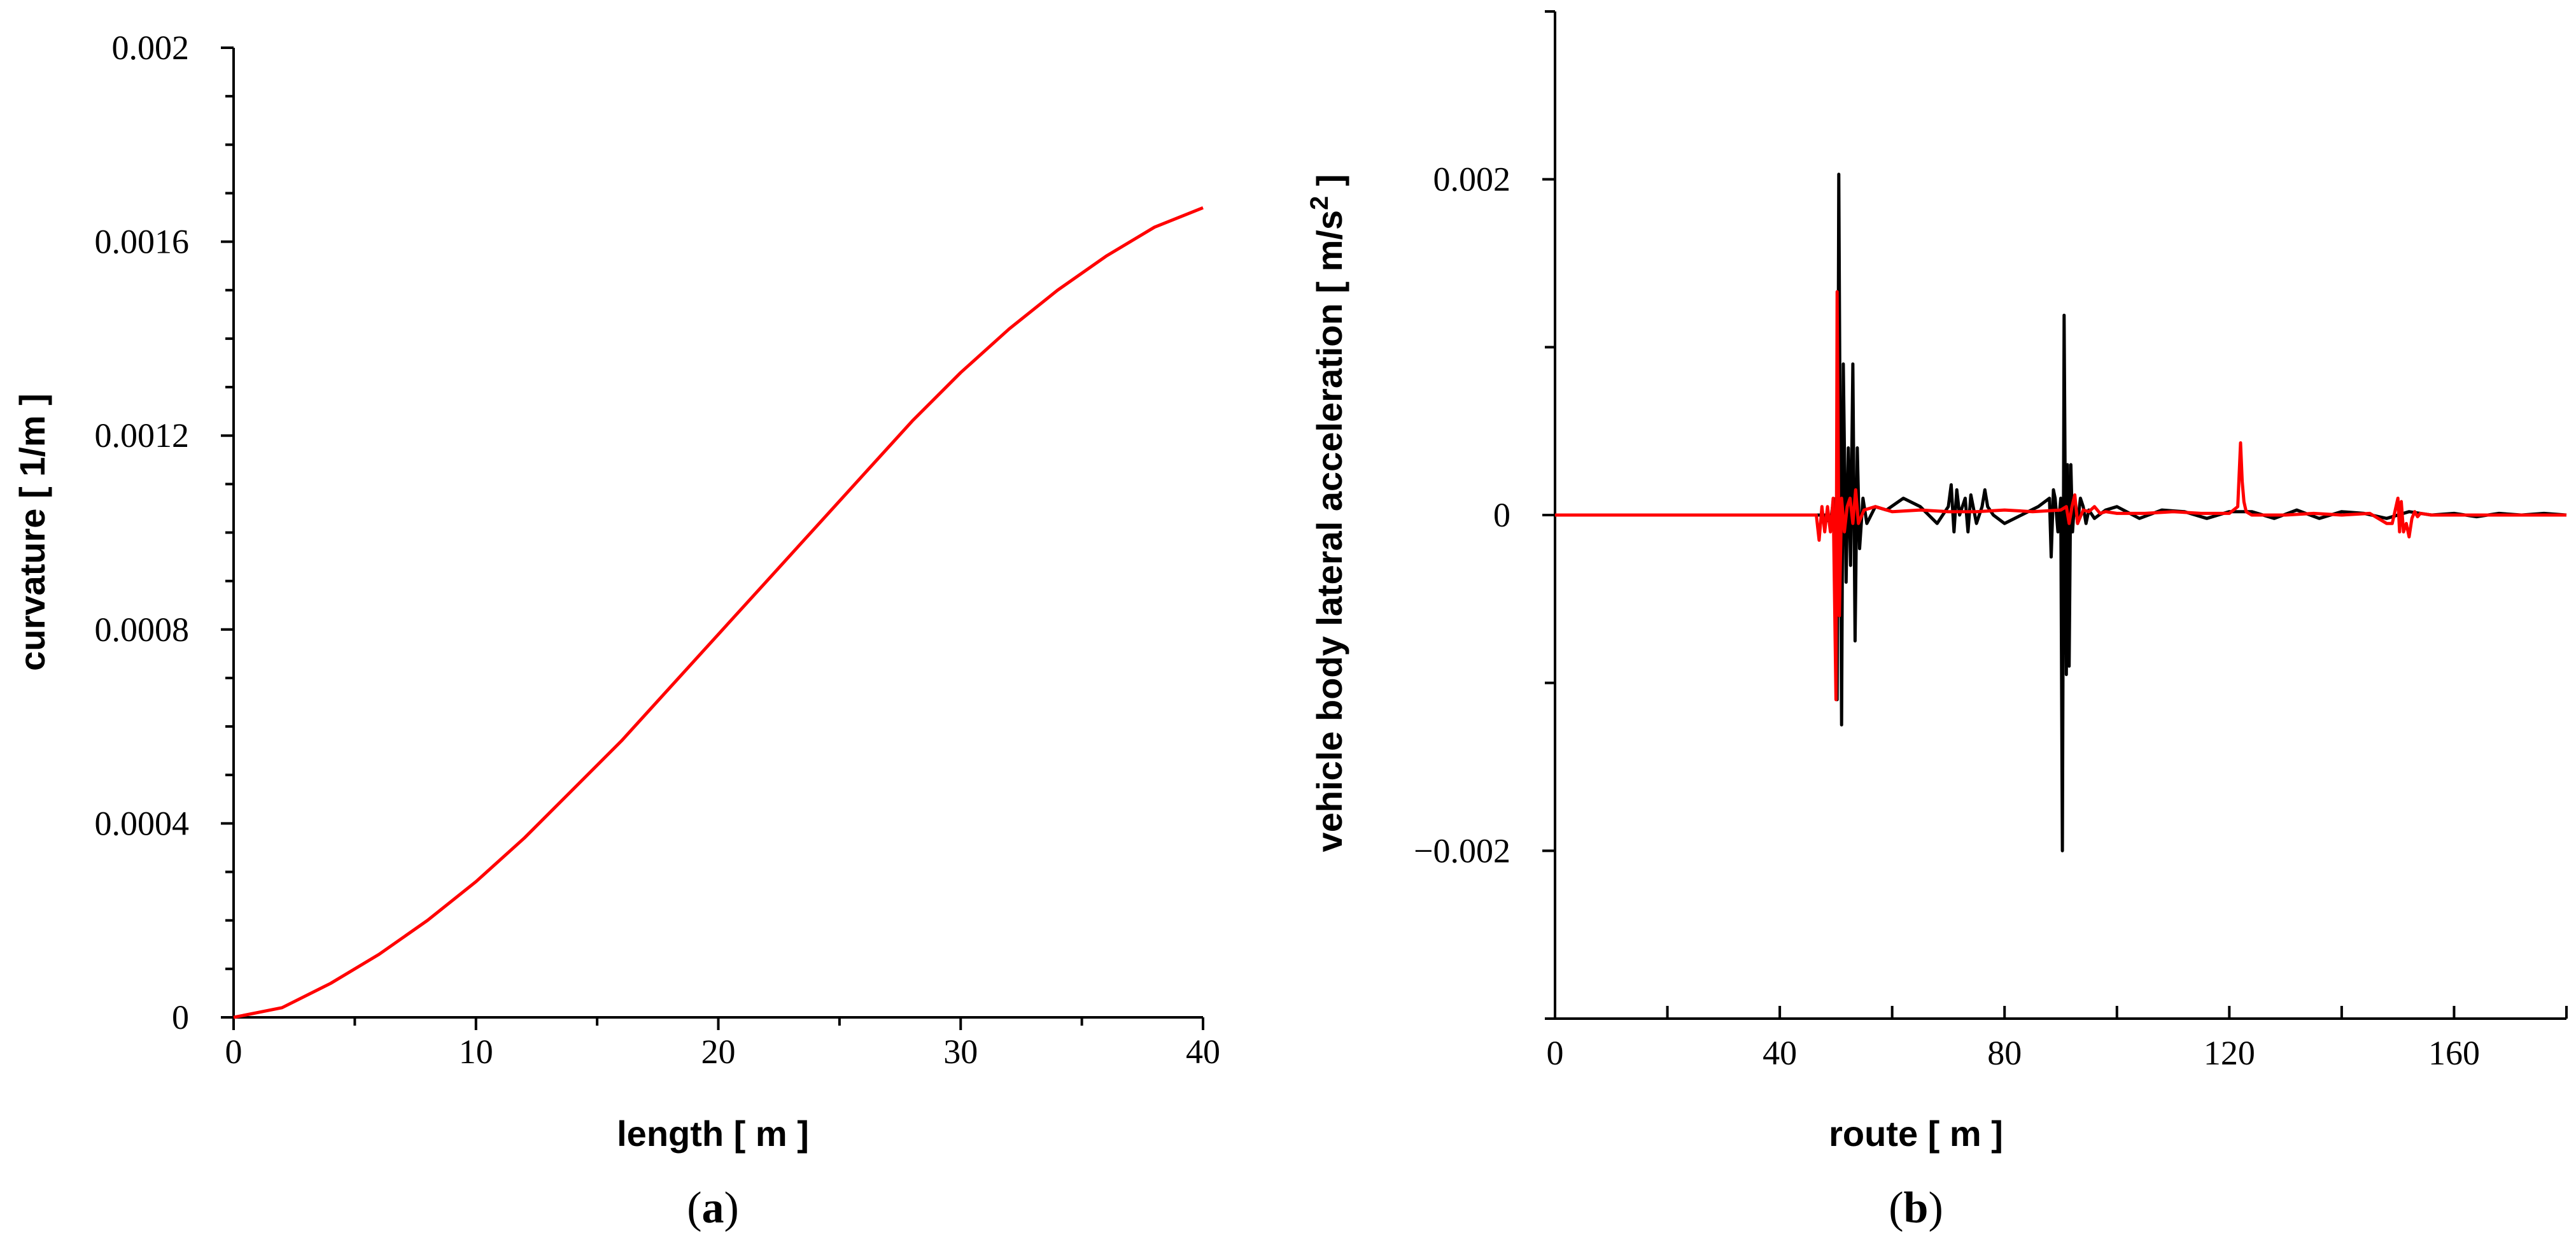  Describe the element at coordinates (2005, 1053) in the screenshot. I see `chart-b-x-tick-label: 80` at that location.